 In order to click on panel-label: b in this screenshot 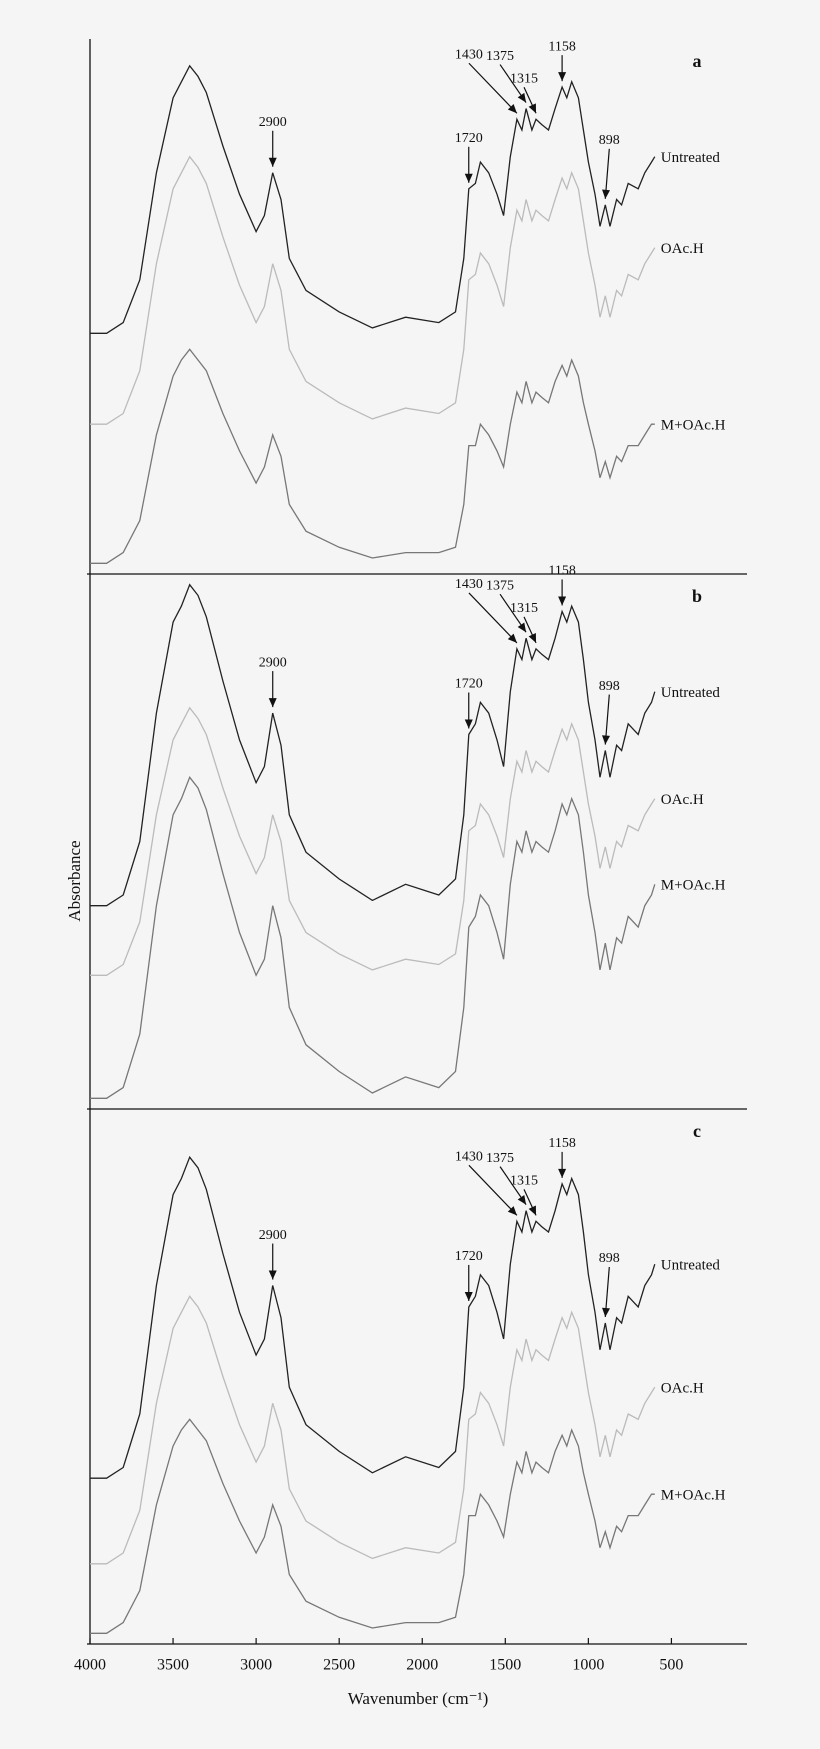, I will do `click(697, 596)`.